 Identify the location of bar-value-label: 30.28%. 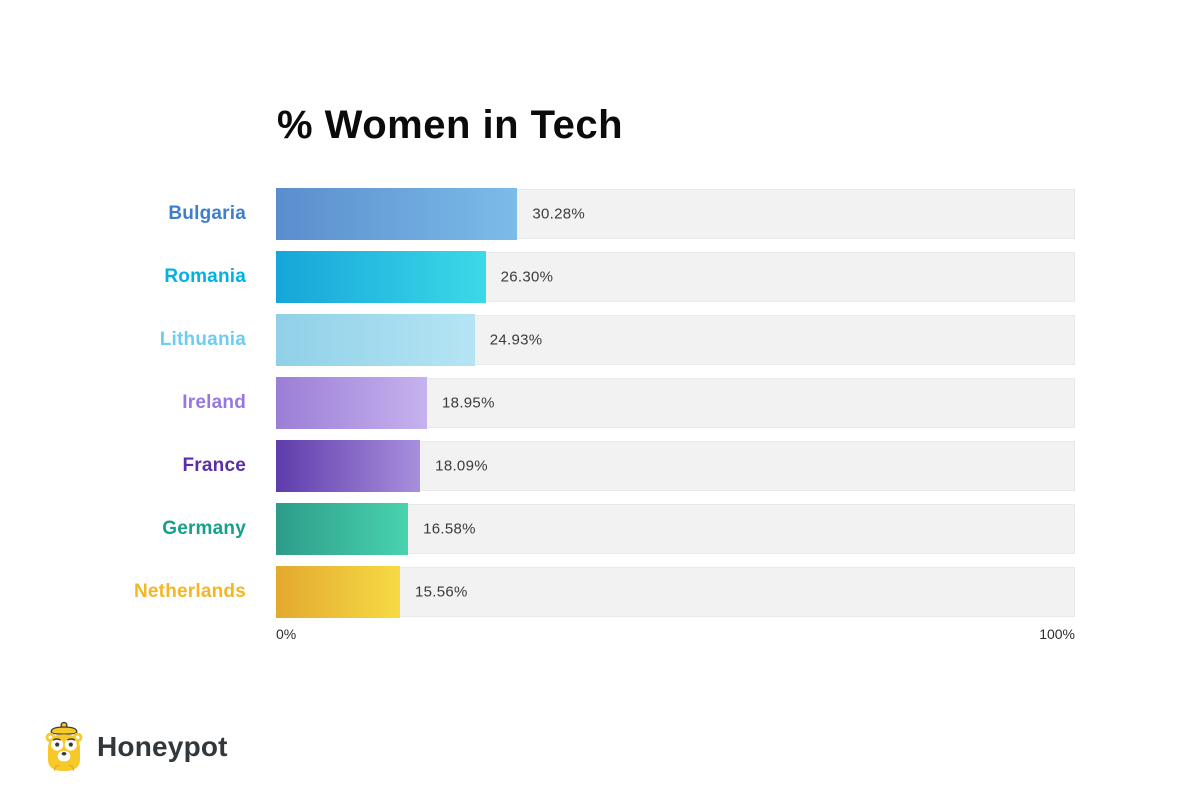
(559, 214).